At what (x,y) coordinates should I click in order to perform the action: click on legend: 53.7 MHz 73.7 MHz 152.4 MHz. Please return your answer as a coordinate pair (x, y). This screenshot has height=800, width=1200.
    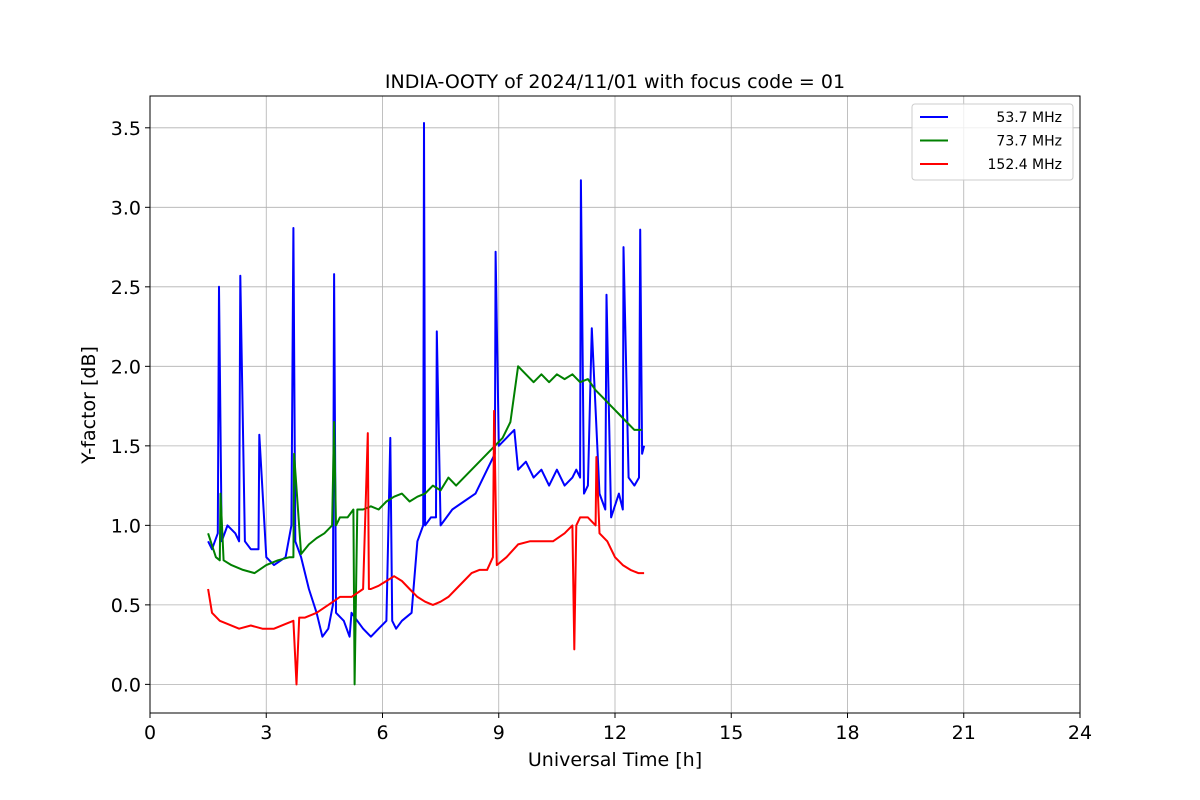
    Looking at the image, I should click on (992, 142).